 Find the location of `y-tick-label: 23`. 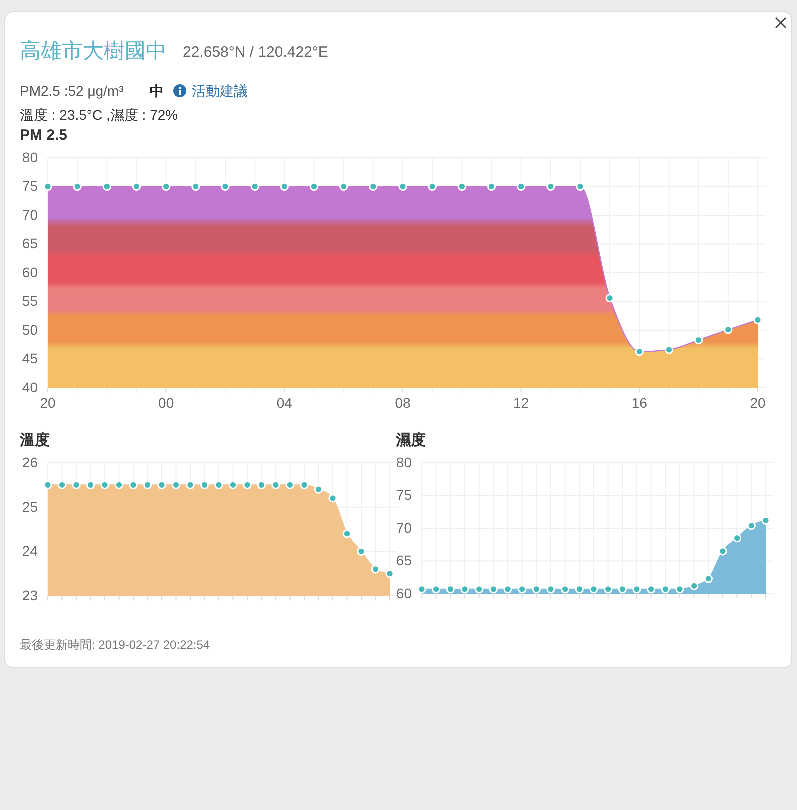

y-tick-label: 23 is located at coordinates (30, 595).